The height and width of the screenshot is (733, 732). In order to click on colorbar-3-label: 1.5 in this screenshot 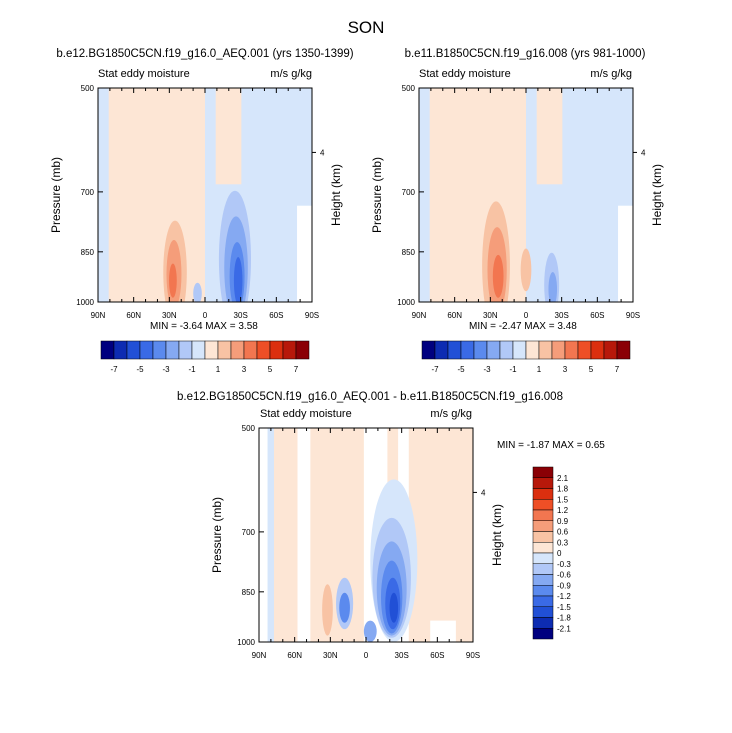, I will do `click(563, 499)`.